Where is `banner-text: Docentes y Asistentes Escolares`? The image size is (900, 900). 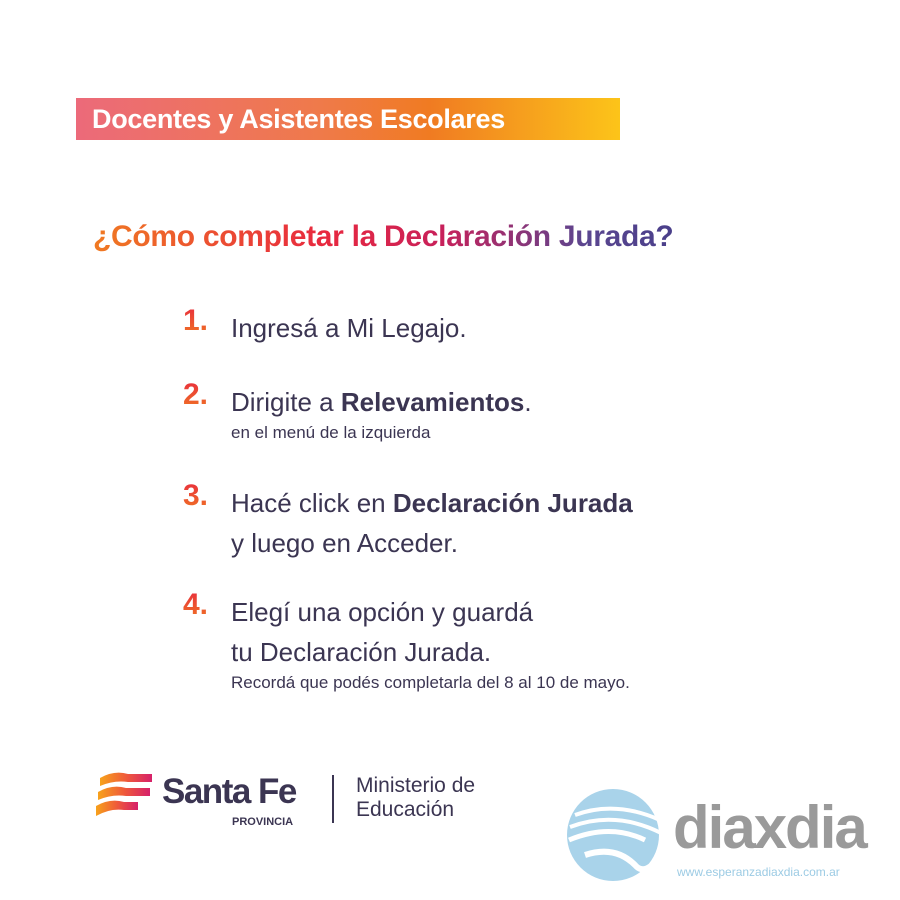
banner-text: Docentes y Asistentes Escolares is located at coordinates (298, 119).